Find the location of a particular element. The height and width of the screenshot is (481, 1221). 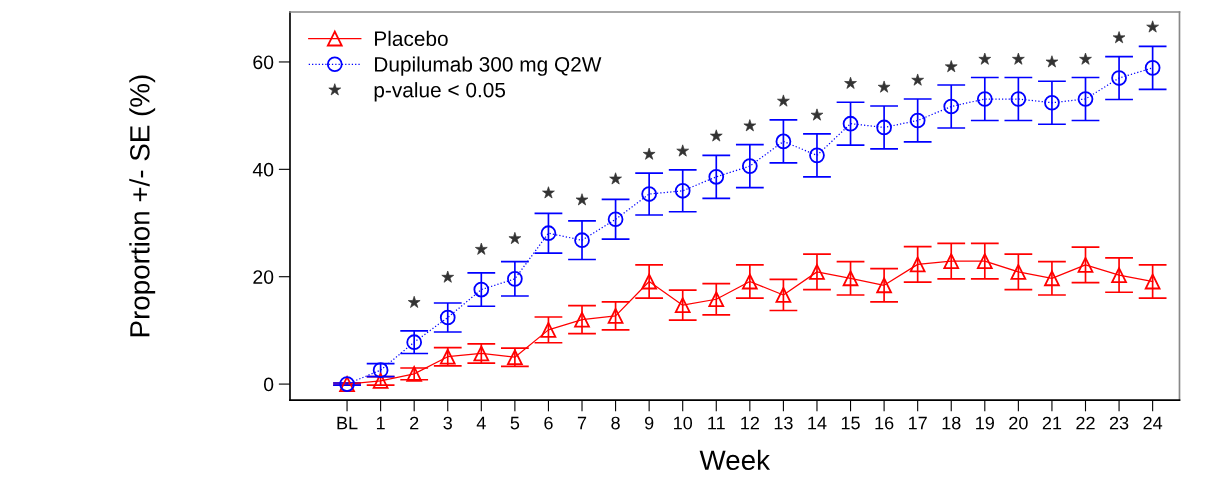

x-tick-label: 15 is located at coordinates (850, 423).